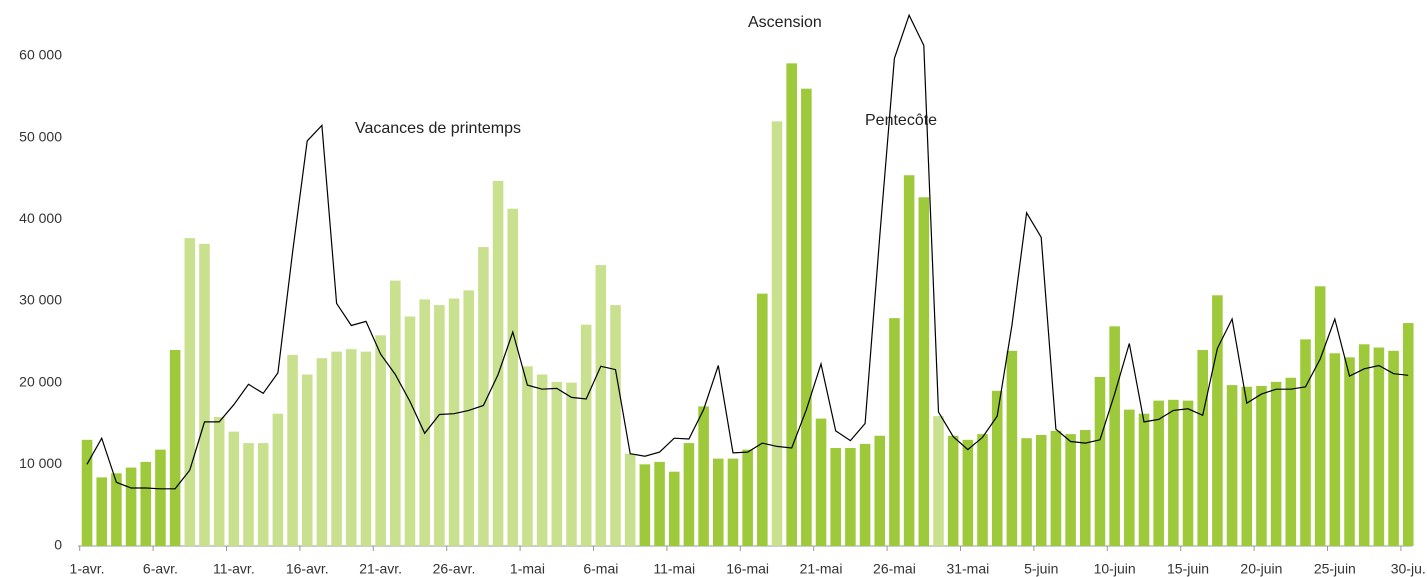 The width and height of the screenshot is (1427, 577). What do you see at coordinates (40, 300) in the screenshot?
I see `y-tick-label: 30 000` at bounding box center [40, 300].